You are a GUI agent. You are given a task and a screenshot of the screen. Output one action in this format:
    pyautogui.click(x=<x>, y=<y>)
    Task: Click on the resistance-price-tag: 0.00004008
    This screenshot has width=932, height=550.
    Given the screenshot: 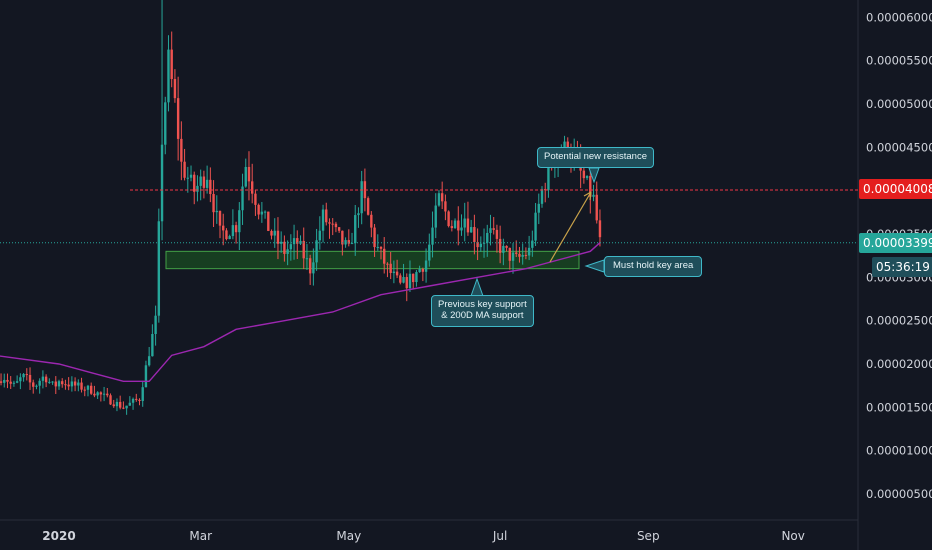 What is the action you would take?
    pyautogui.click(x=895, y=189)
    